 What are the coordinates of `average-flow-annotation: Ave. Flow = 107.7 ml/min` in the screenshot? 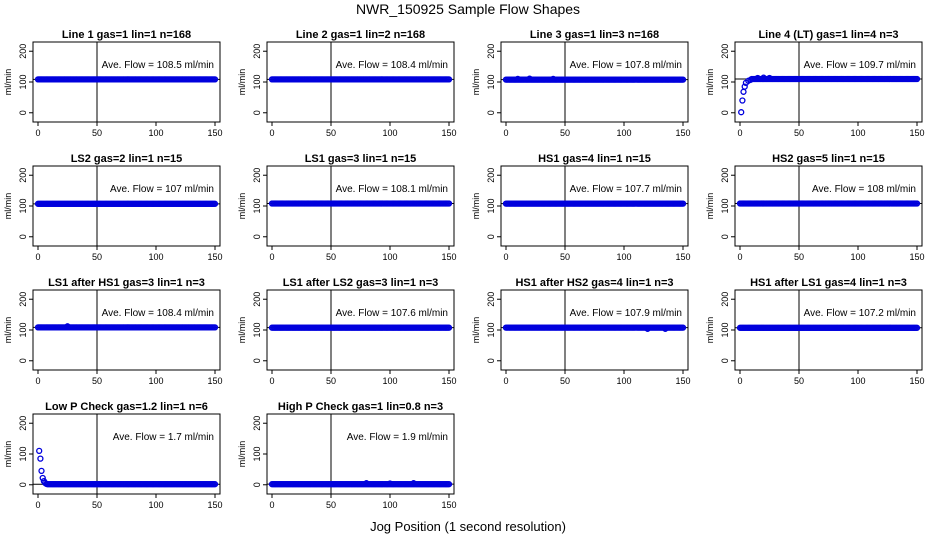 It's located at (626, 189).